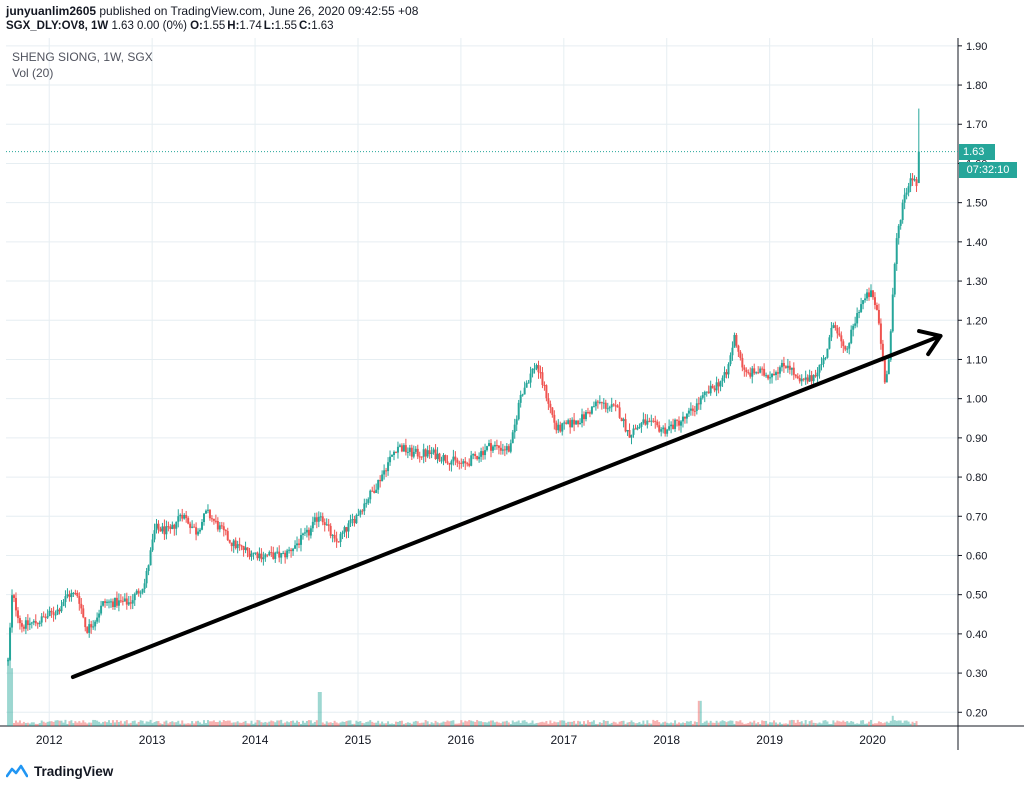 This screenshot has width=1024, height=786. What do you see at coordinates (57, 26) in the screenshot?
I see `symbol-label: SGX_DLY:OV8, 1W` at bounding box center [57, 26].